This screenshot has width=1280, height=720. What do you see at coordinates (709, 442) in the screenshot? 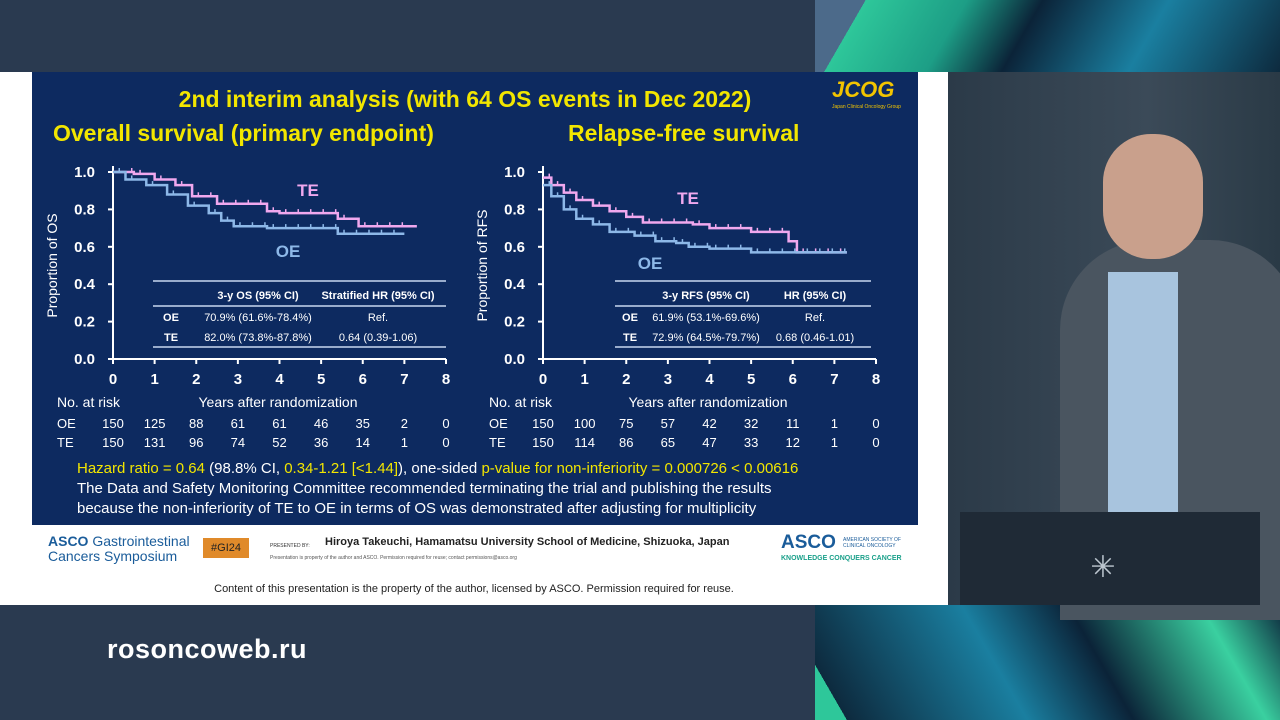
I see `risk-count: 47` at bounding box center [709, 442].